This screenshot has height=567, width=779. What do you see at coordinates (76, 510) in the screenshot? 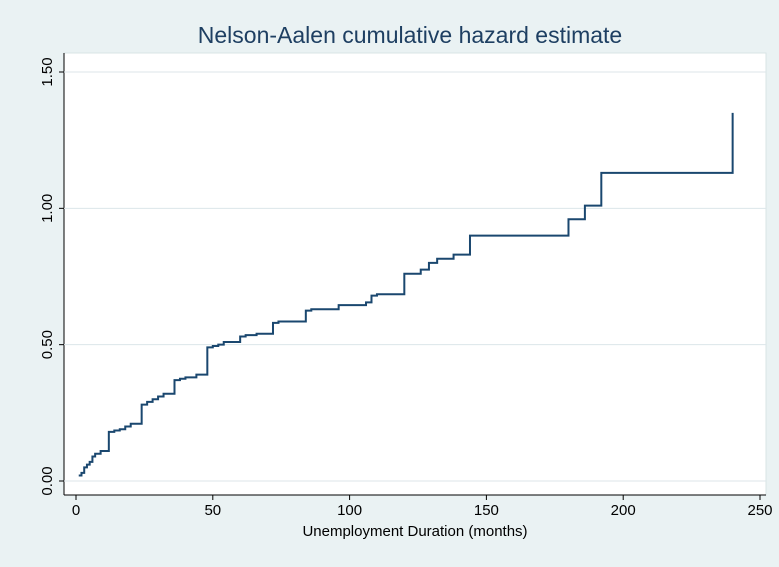
I see `x-tick-label: 0` at bounding box center [76, 510].